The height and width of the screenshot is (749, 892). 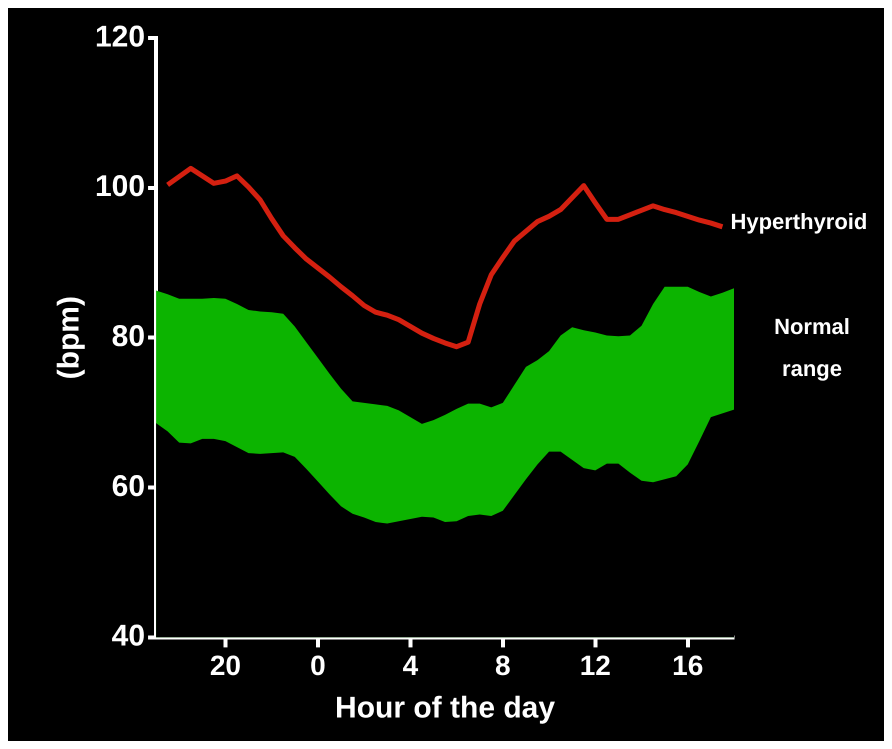 What do you see at coordinates (120, 37) in the screenshot?
I see `y-tick-label: 120` at bounding box center [120, 37].